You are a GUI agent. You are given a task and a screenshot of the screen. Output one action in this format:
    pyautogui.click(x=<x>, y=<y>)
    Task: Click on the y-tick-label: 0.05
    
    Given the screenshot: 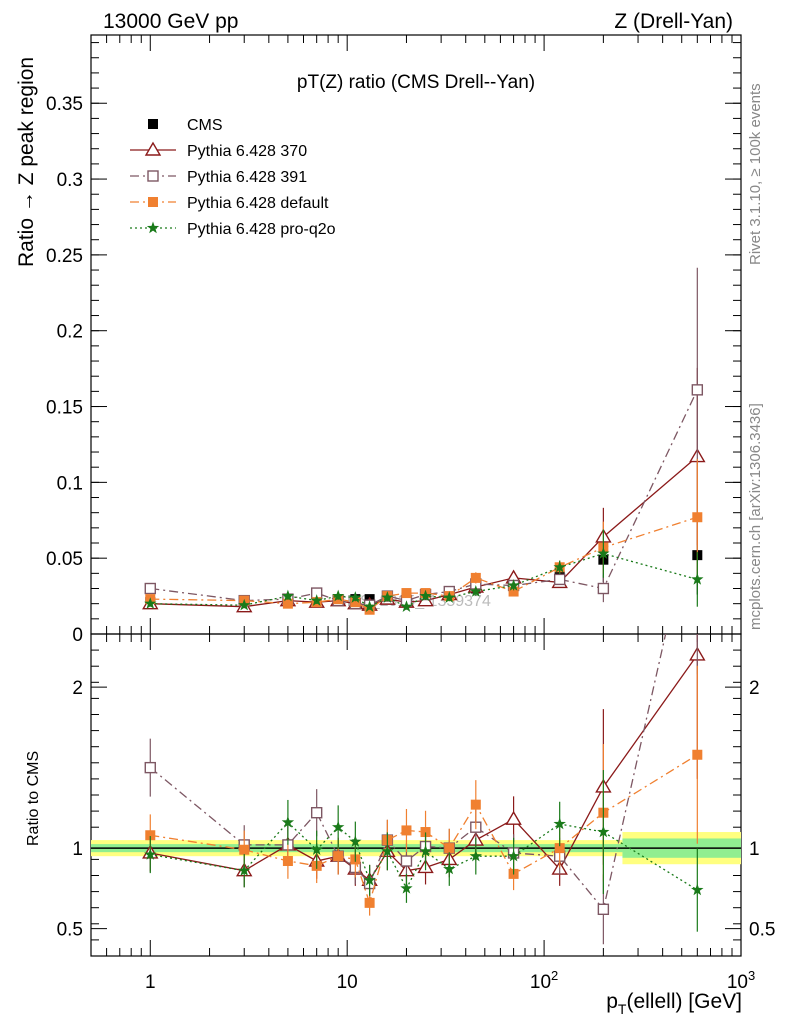 What is the action you would take?
    pyautogui.click(x=64, y=559)
    